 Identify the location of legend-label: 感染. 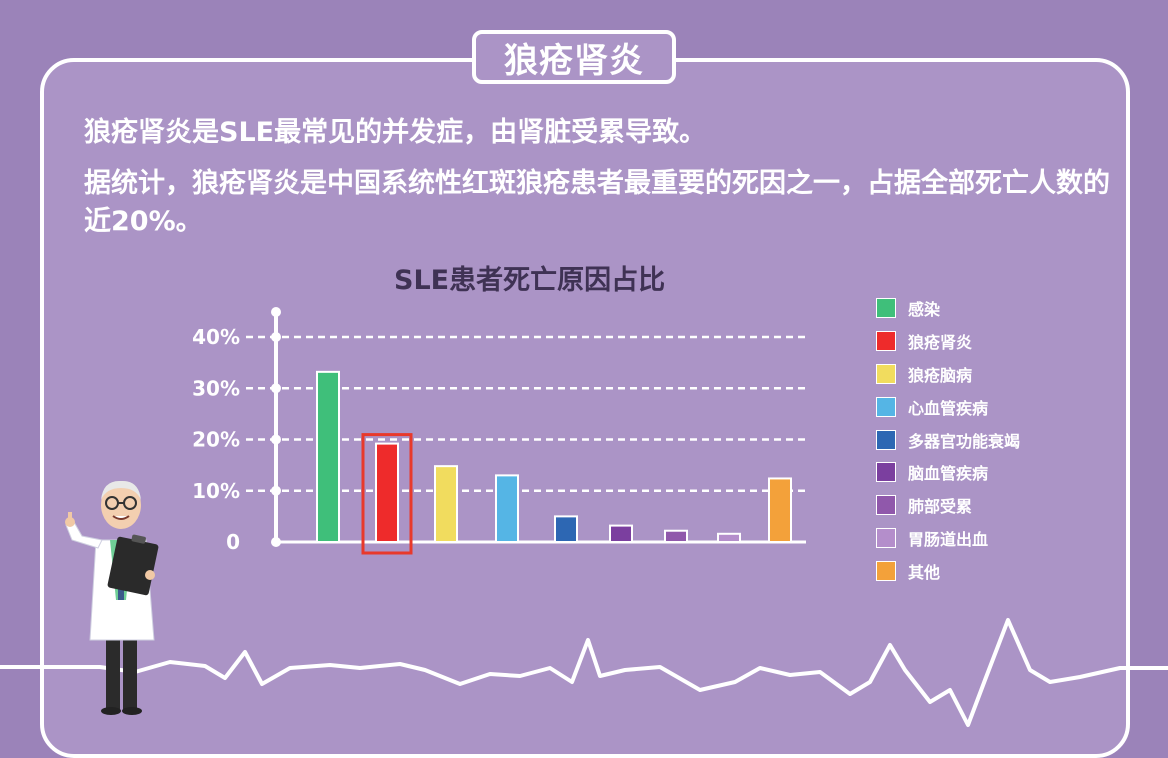
(924, 310).